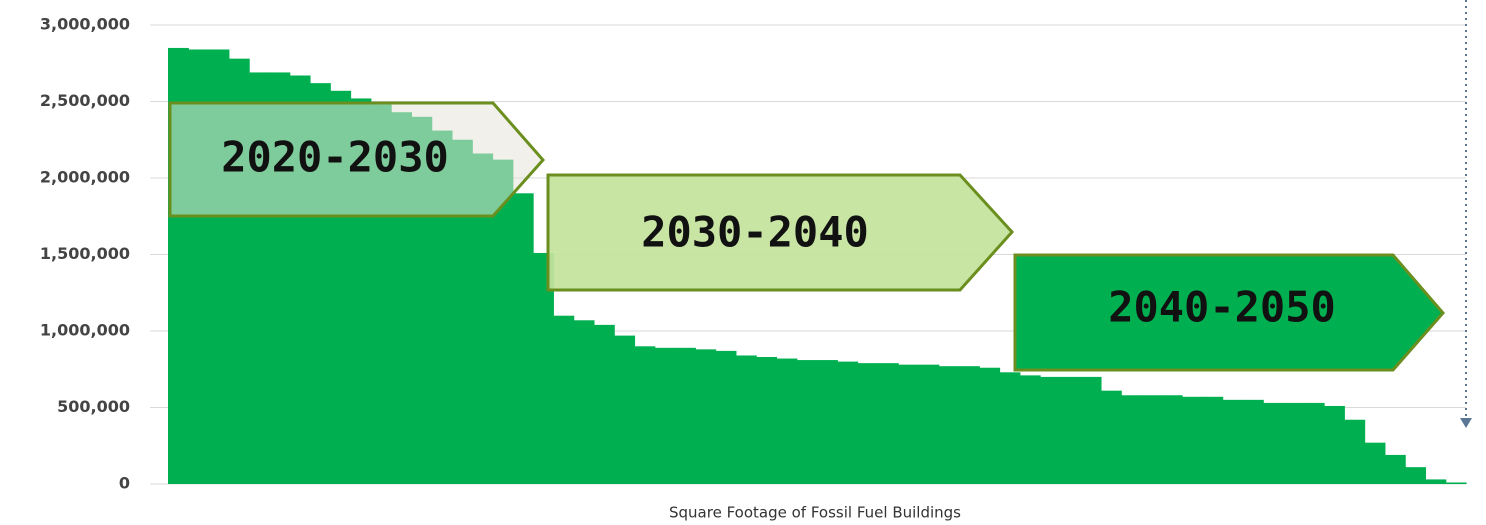 This screenshot has height=525, width=1486. Describe the element at coordinates (85, 253) in the screenshot. I see `y-tick-label: 1,500,000` at that location.